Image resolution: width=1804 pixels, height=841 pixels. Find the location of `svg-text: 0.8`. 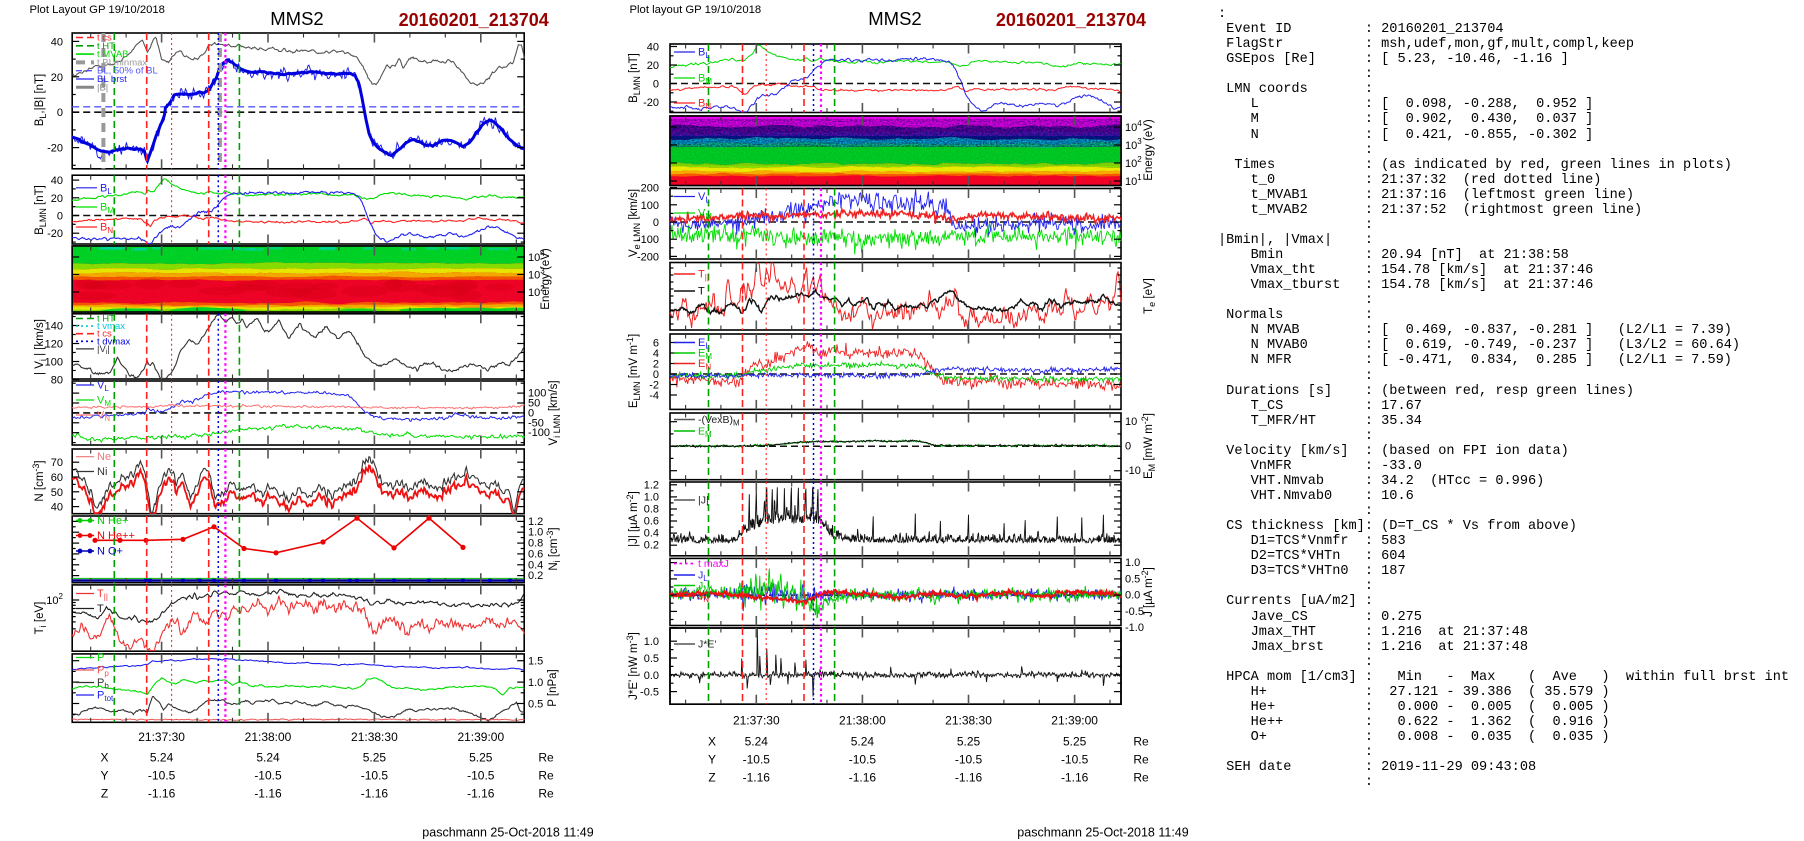

svg-text: 0.8 is located at coordinates (535, 544).